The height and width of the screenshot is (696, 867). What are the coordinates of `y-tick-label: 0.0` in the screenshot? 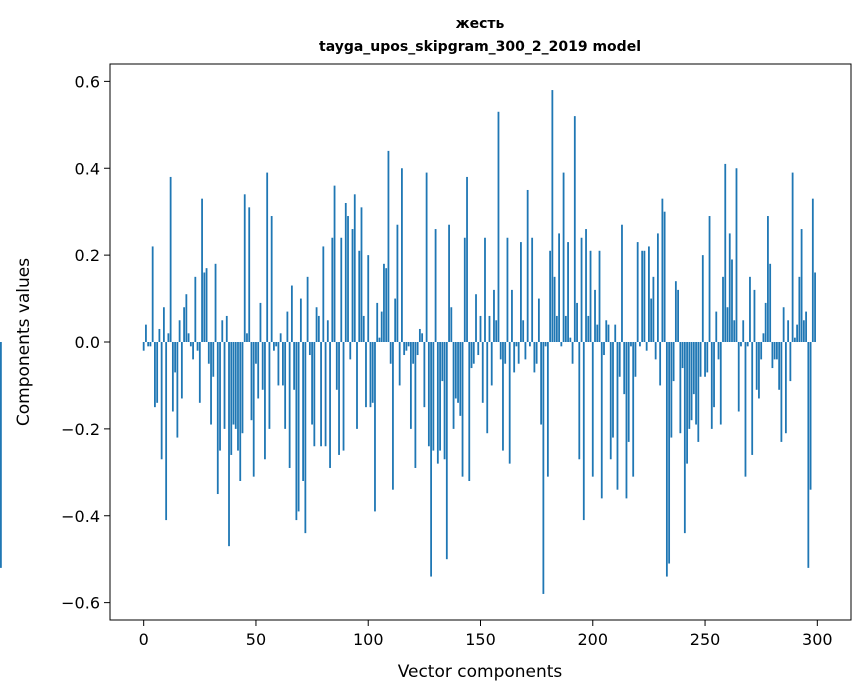 It's located at (87, 342).